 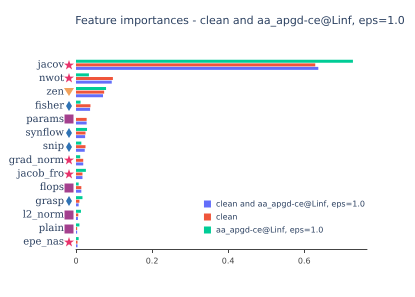 I want to click on y-tick-label: l2_norm, so click(x=43, y=214).